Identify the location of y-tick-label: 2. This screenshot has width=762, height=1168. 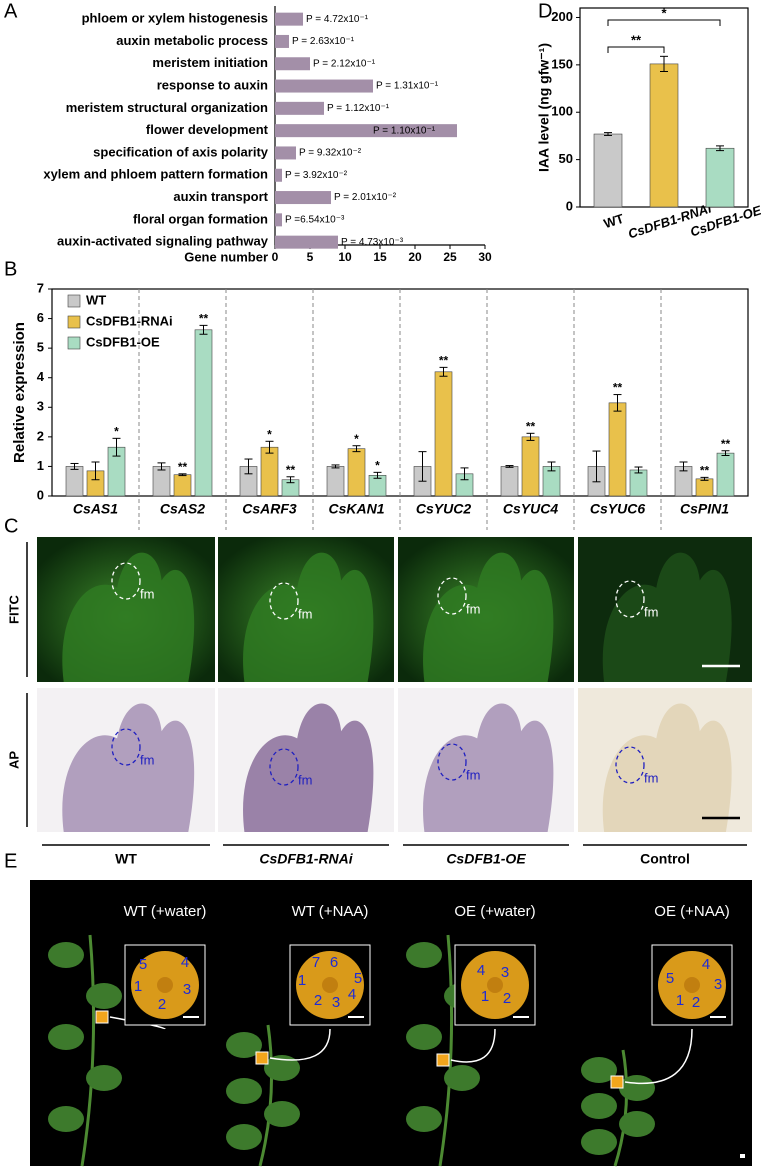
(40, 435).